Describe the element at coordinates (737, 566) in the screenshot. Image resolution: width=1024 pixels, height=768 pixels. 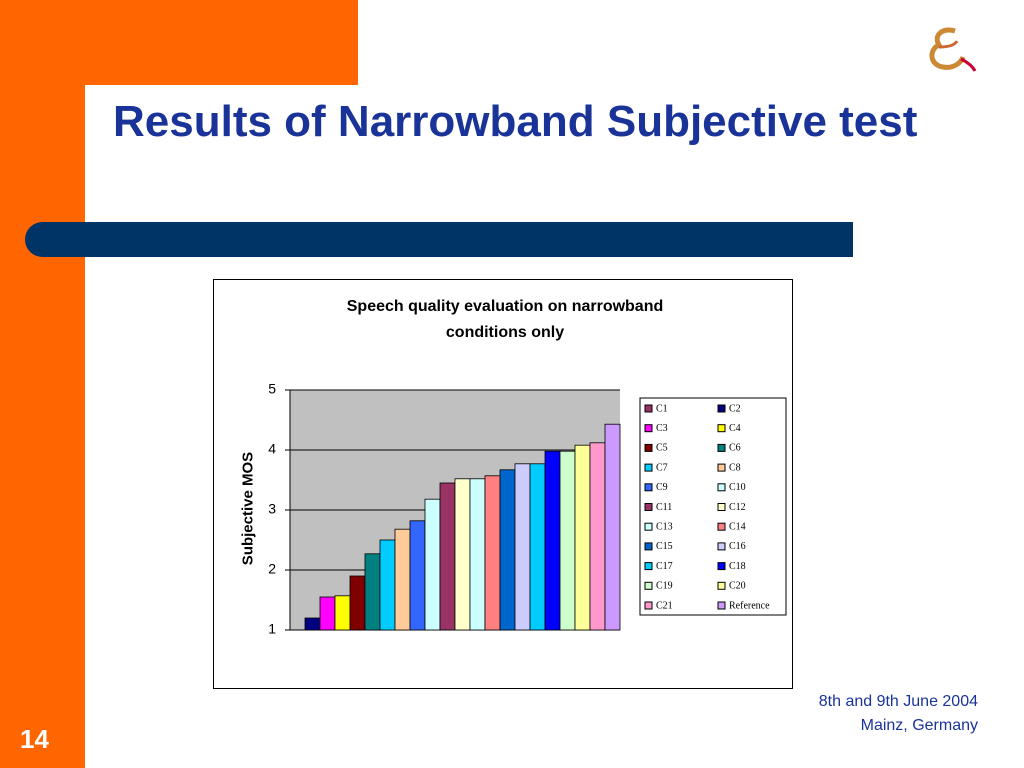
I see `legend-label: C18` at that location.